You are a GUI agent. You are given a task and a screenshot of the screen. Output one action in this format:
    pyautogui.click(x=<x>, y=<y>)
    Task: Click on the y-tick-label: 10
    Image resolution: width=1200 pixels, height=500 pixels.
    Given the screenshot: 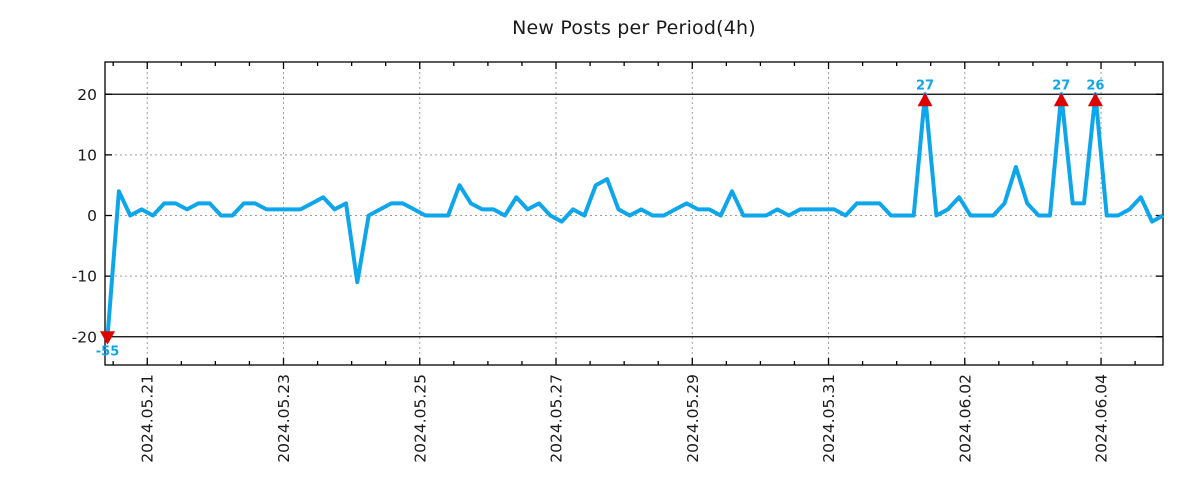 What is the action you would take?
    pyautogui.click(x=87, y=155)
    